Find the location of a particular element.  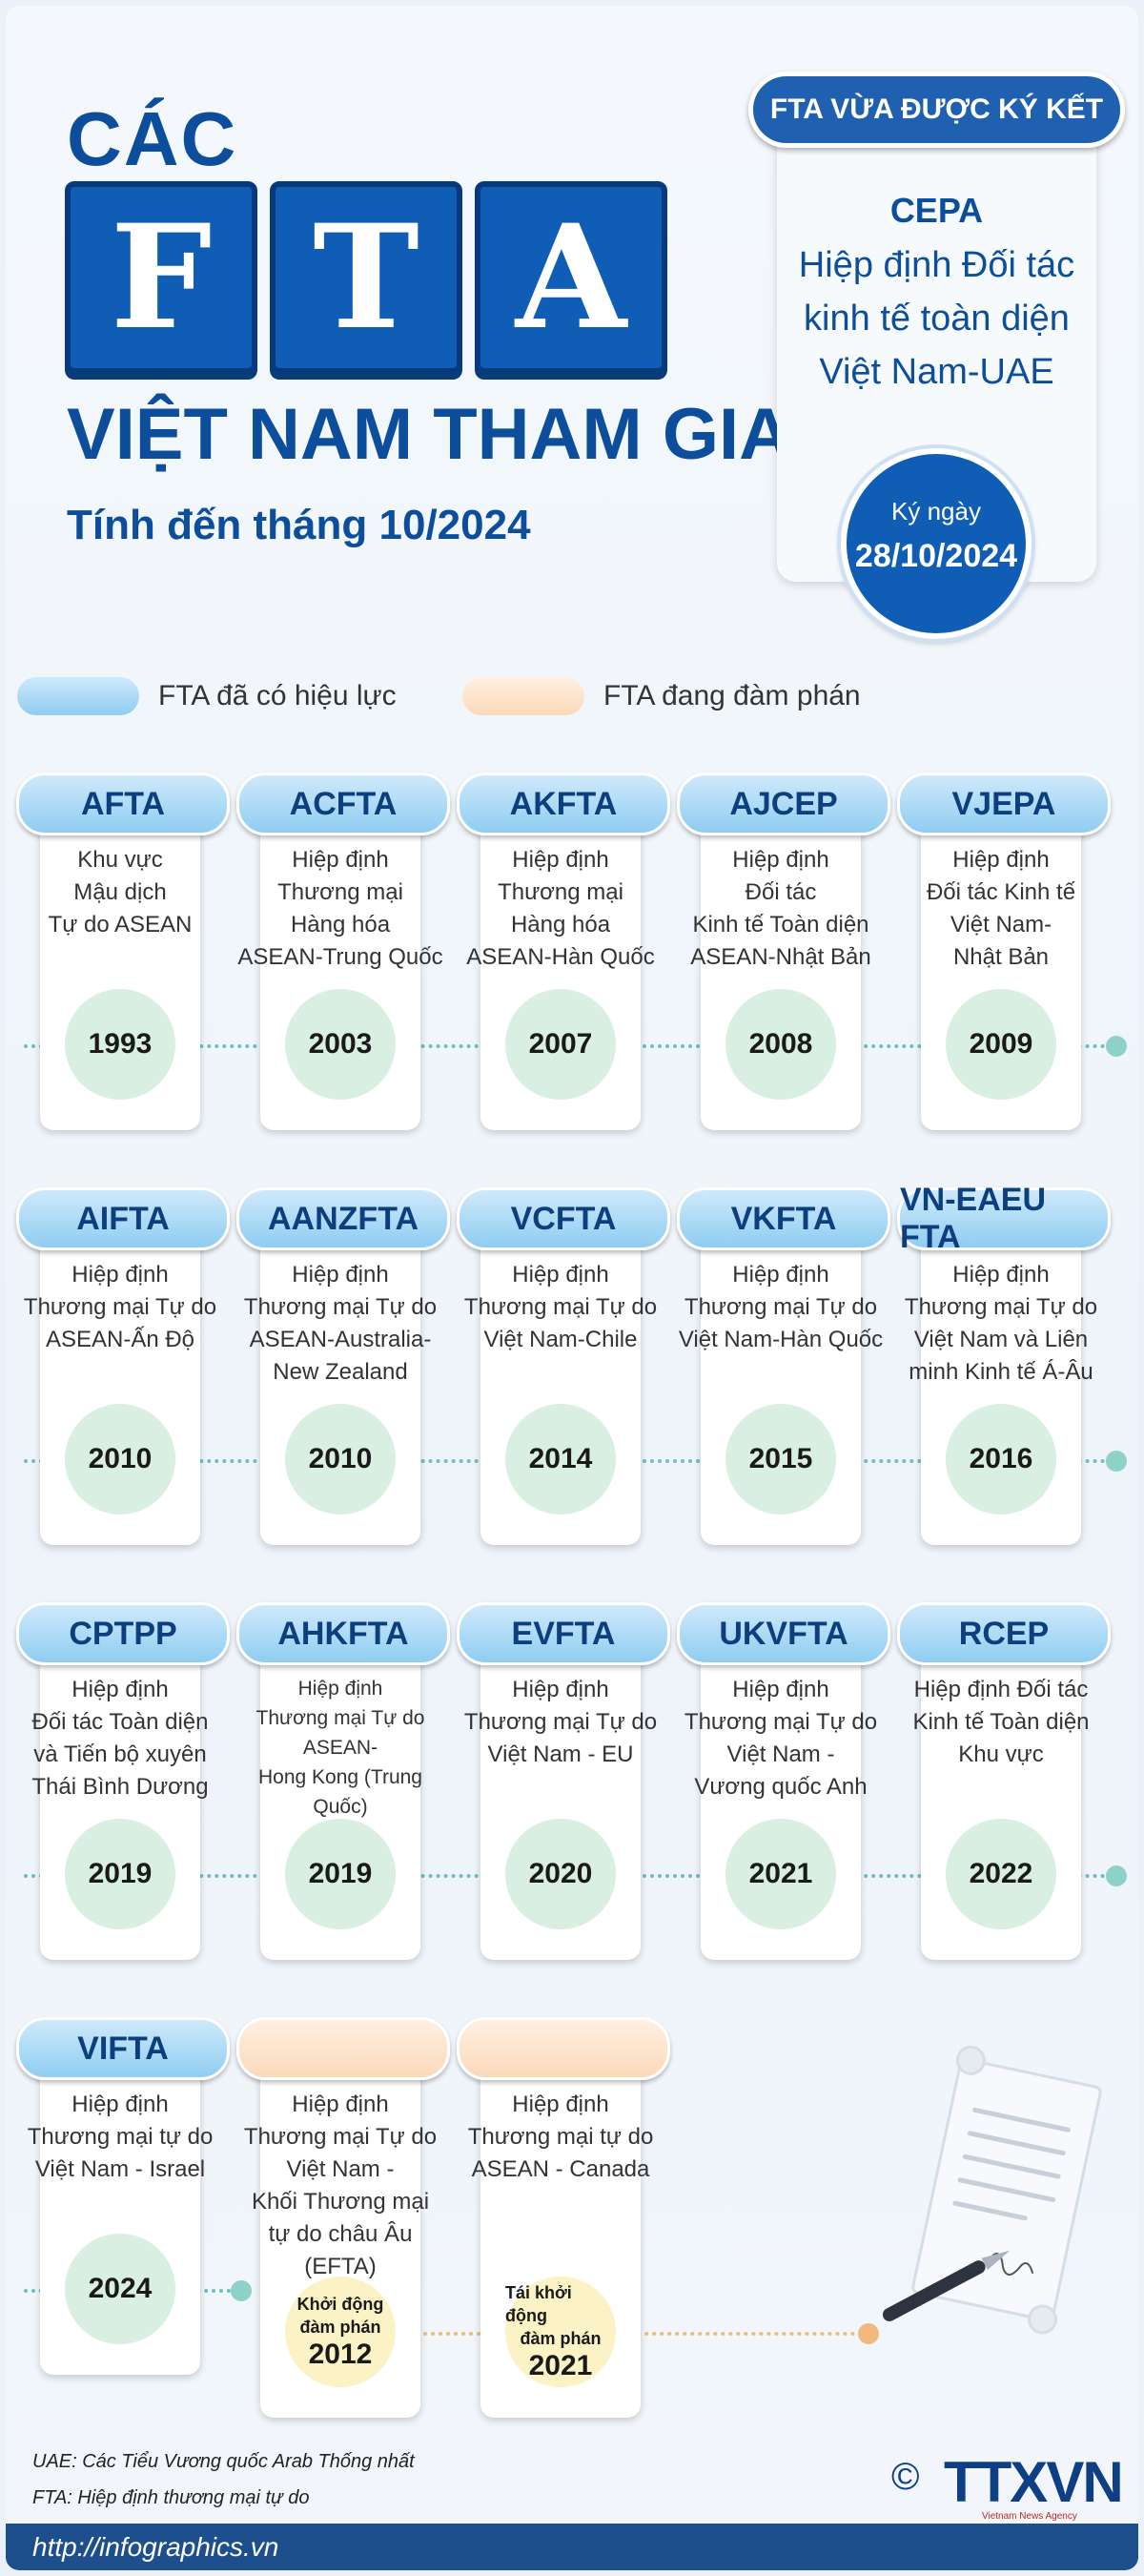

fta-description-line: ASEAN-Australia- is located at coordinates (340, 1339).